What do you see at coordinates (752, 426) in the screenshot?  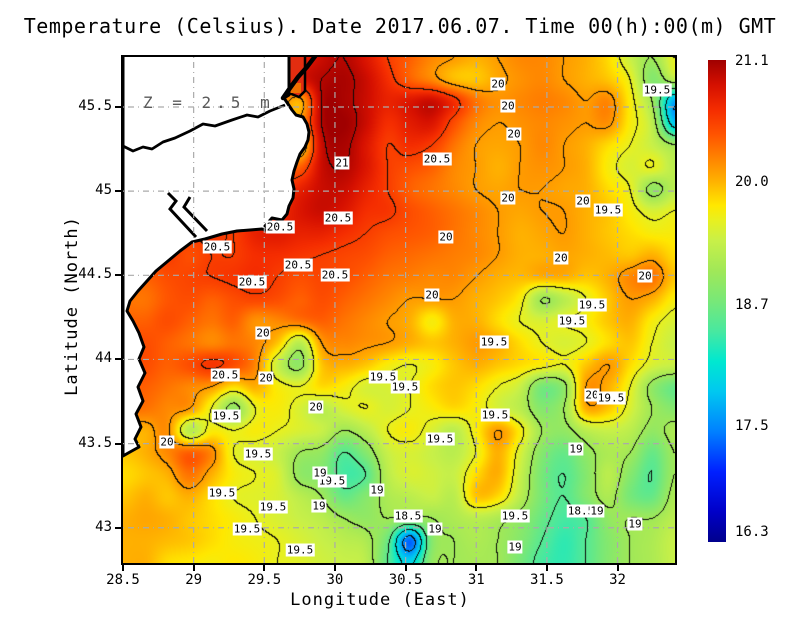 I see `colorbar-tick-label: 17.5` at bounding box center [752, 426].